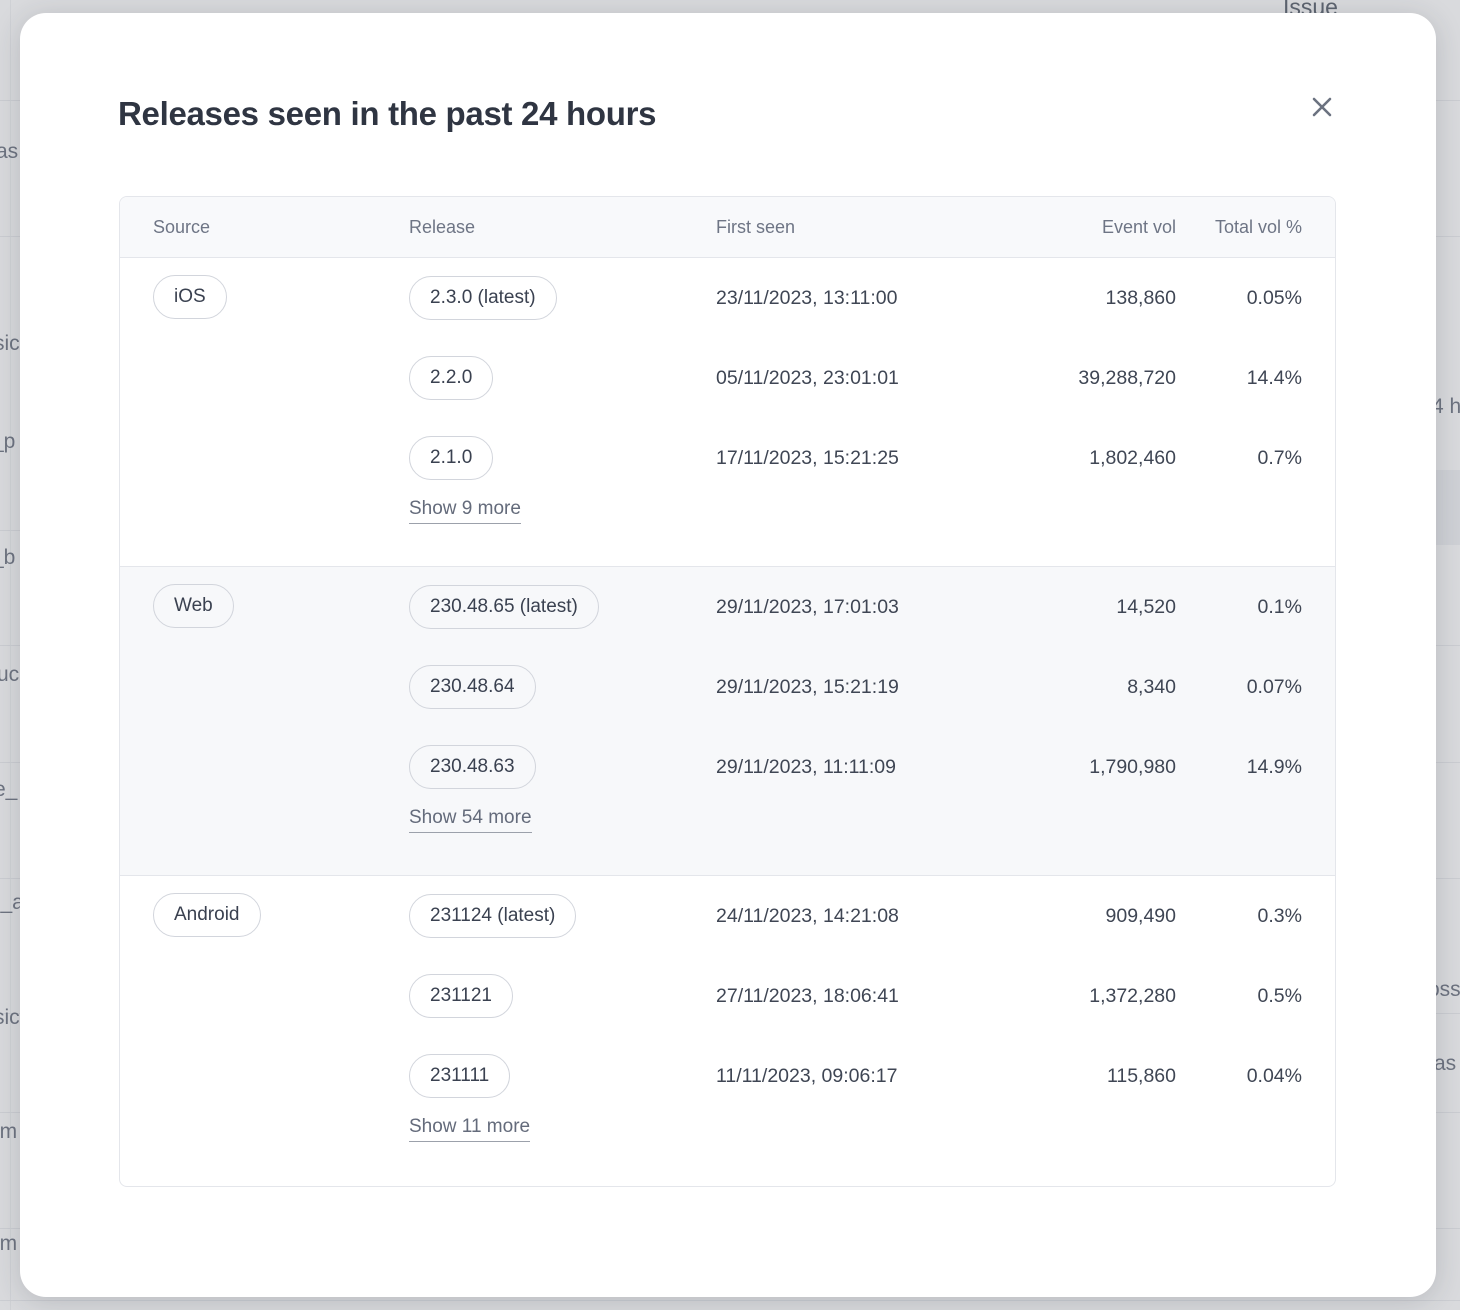 This screenshot has height=1310, width=1460. What do you see at coordinates (504, 607) in the screenshot?
I see `release-badge: 230.48.65 (latest)` at bounding box center [504, 607].